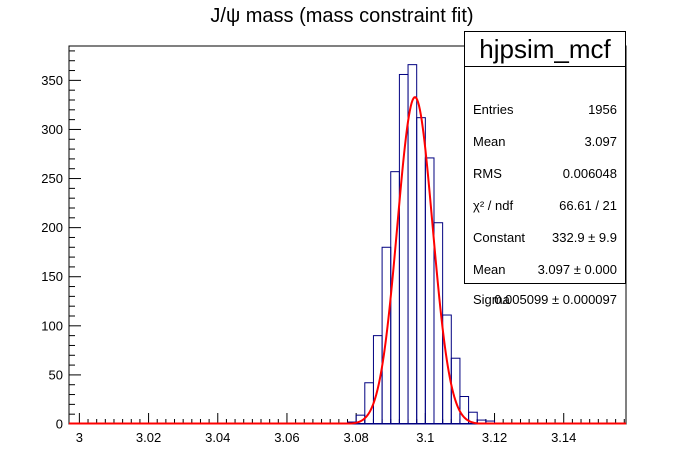  What do you see at coordinates (56, 374) in the screenshot?
I see `y-tick-label: 50` at bounding box center [56, 374].